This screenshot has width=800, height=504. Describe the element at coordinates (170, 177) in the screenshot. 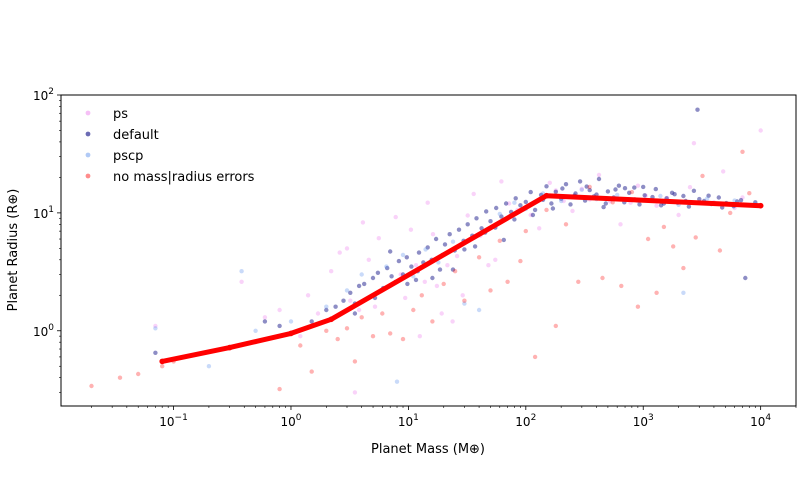

I see `legend-item: no mass|radius errors` at that location.